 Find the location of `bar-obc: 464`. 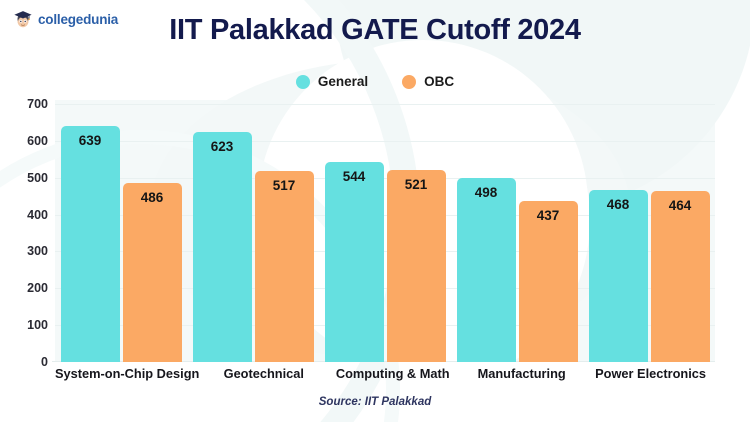

bar-obc: 464 is located at coordinates (680, 276).